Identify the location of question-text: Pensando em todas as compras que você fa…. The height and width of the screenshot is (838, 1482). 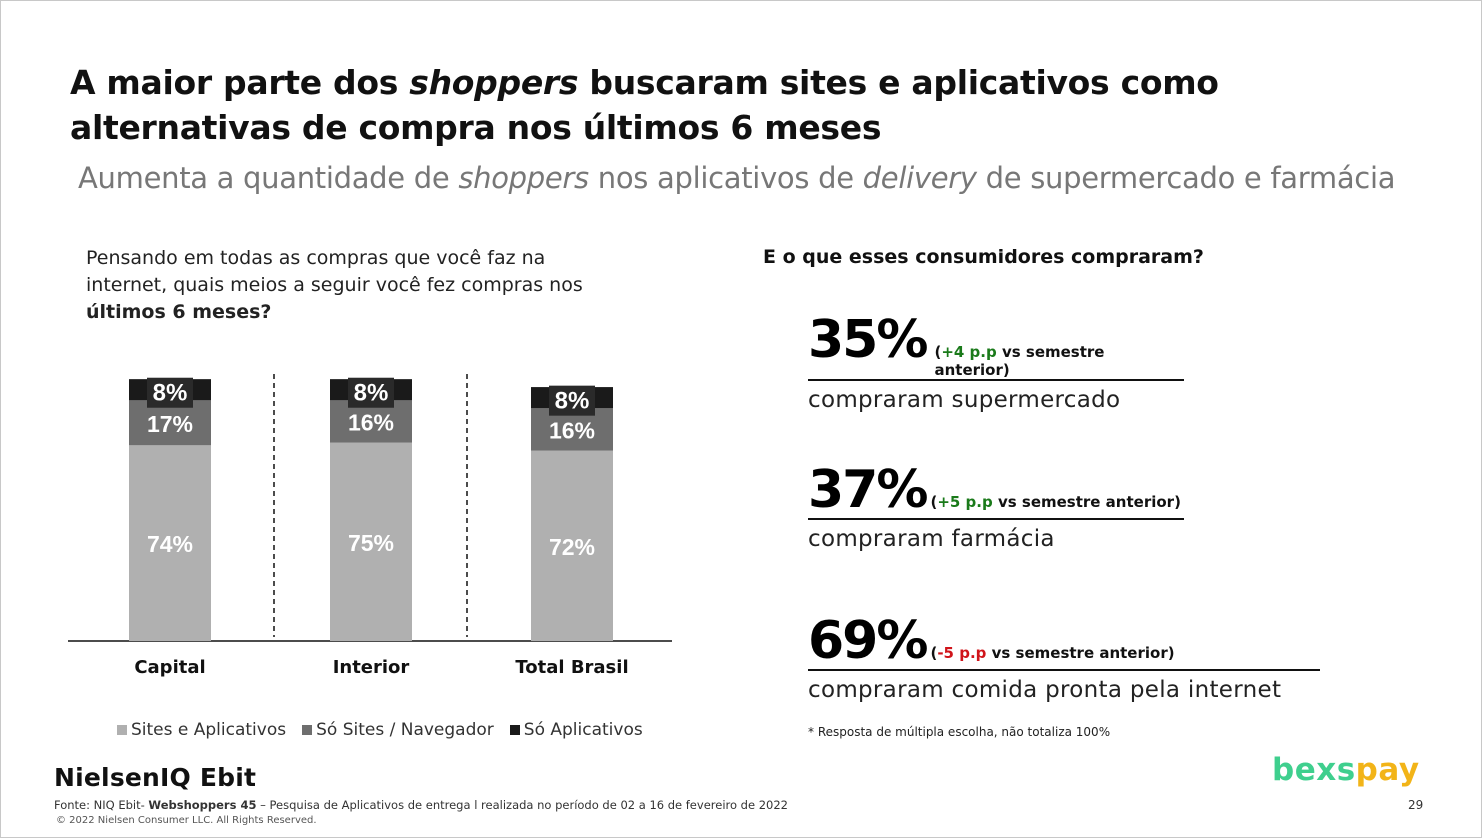
(334, 271).